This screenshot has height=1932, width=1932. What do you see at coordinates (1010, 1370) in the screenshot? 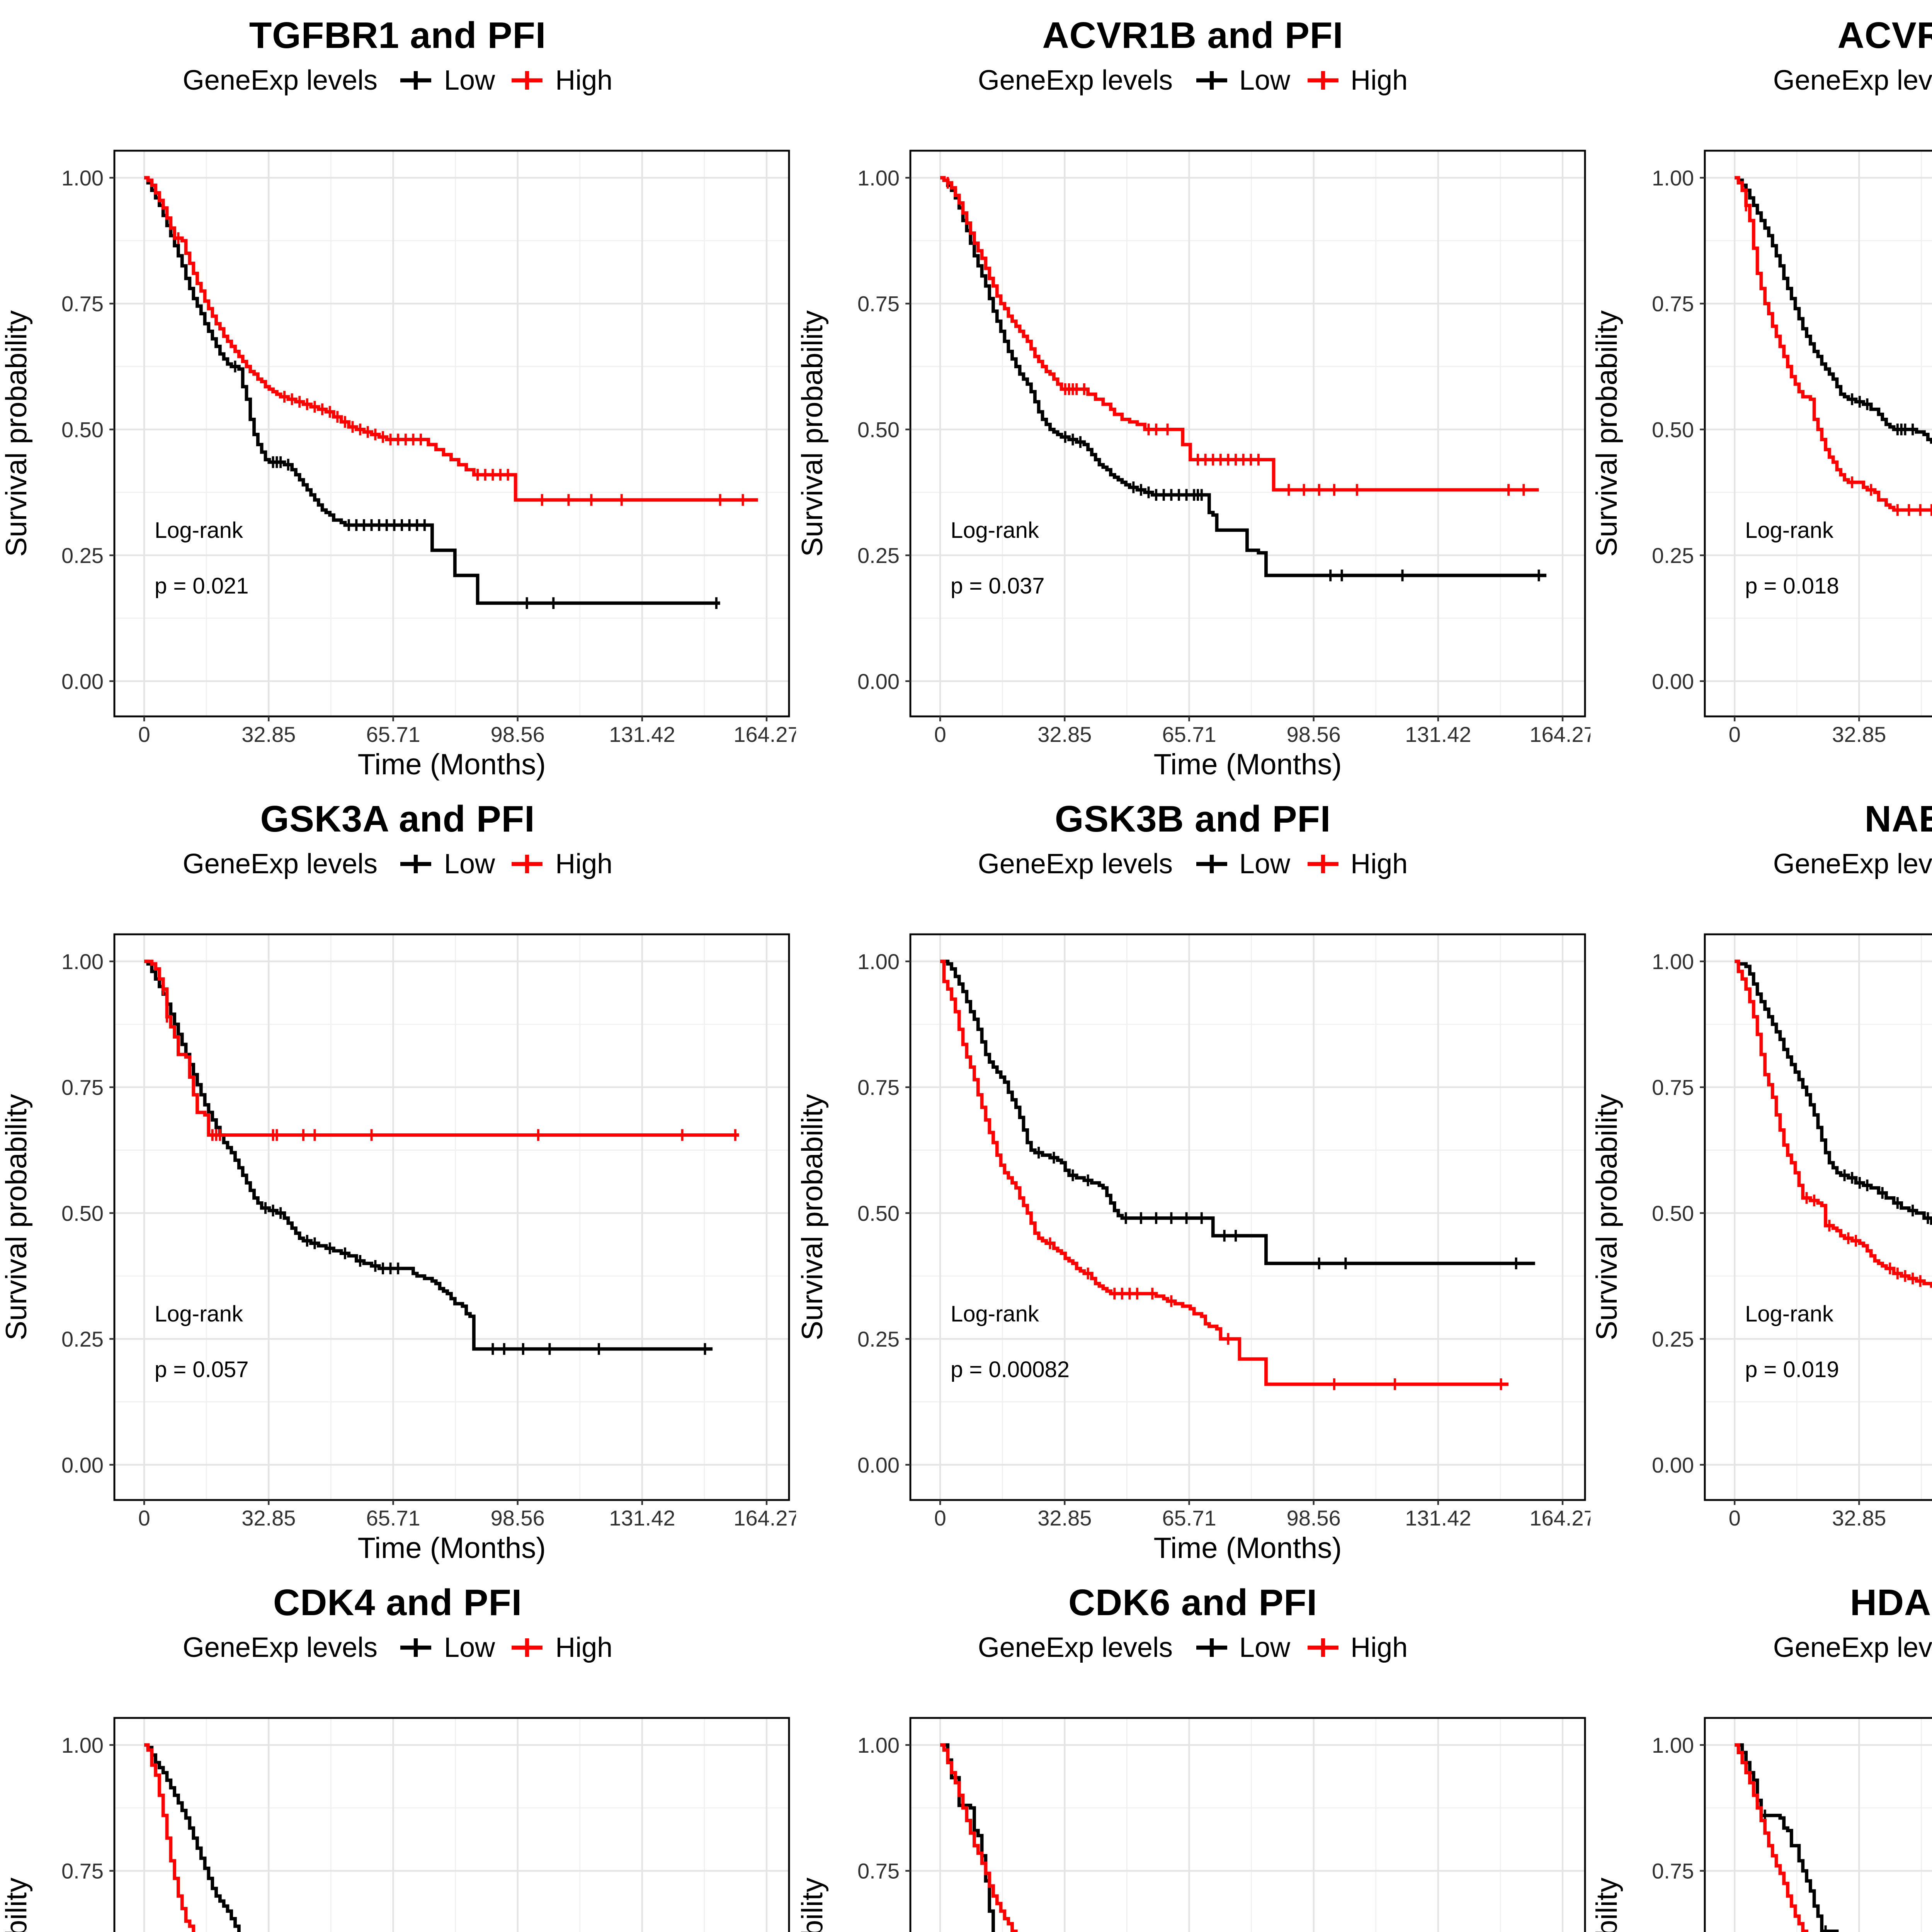
I see `pvalue-label: p = 0.00082` at bounding box center [1010, 1370].